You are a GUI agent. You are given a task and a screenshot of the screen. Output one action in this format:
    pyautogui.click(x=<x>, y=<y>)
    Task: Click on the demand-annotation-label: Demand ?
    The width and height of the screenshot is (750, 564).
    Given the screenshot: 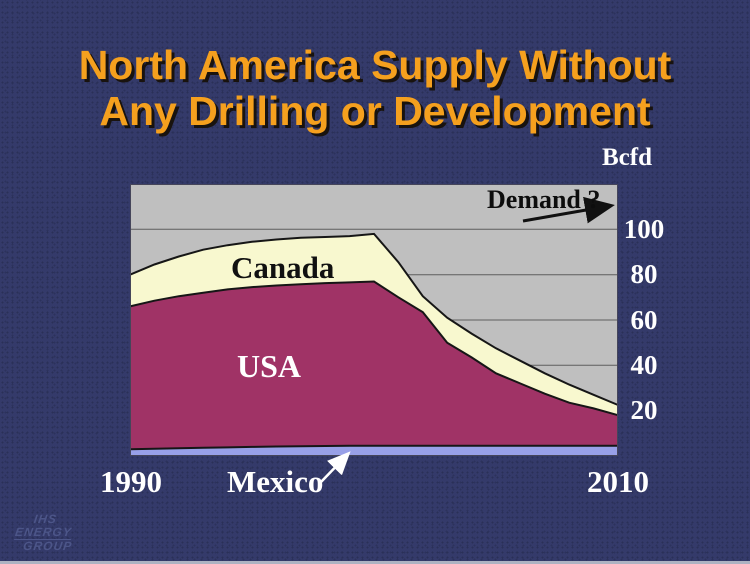 What is the action you would take?
    pyautogui.click(x=544, y=199)
    